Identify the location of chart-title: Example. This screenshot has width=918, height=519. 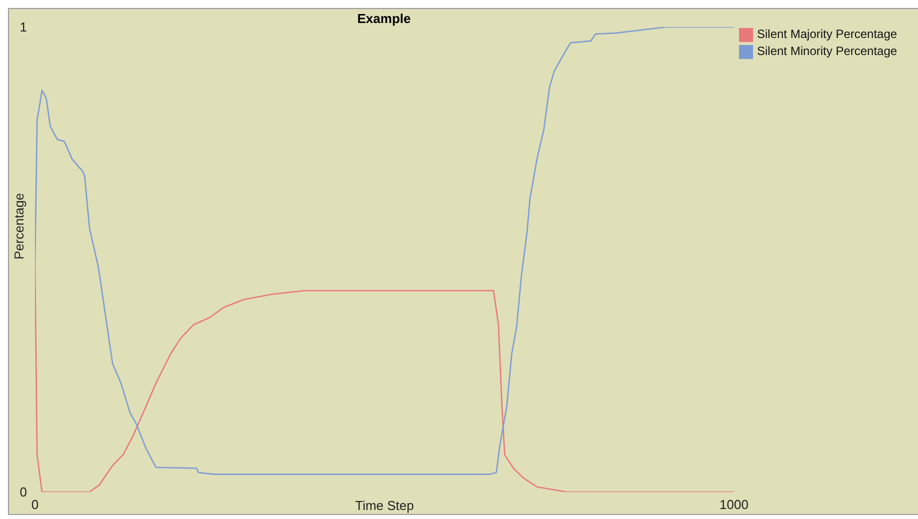
(384, 18).